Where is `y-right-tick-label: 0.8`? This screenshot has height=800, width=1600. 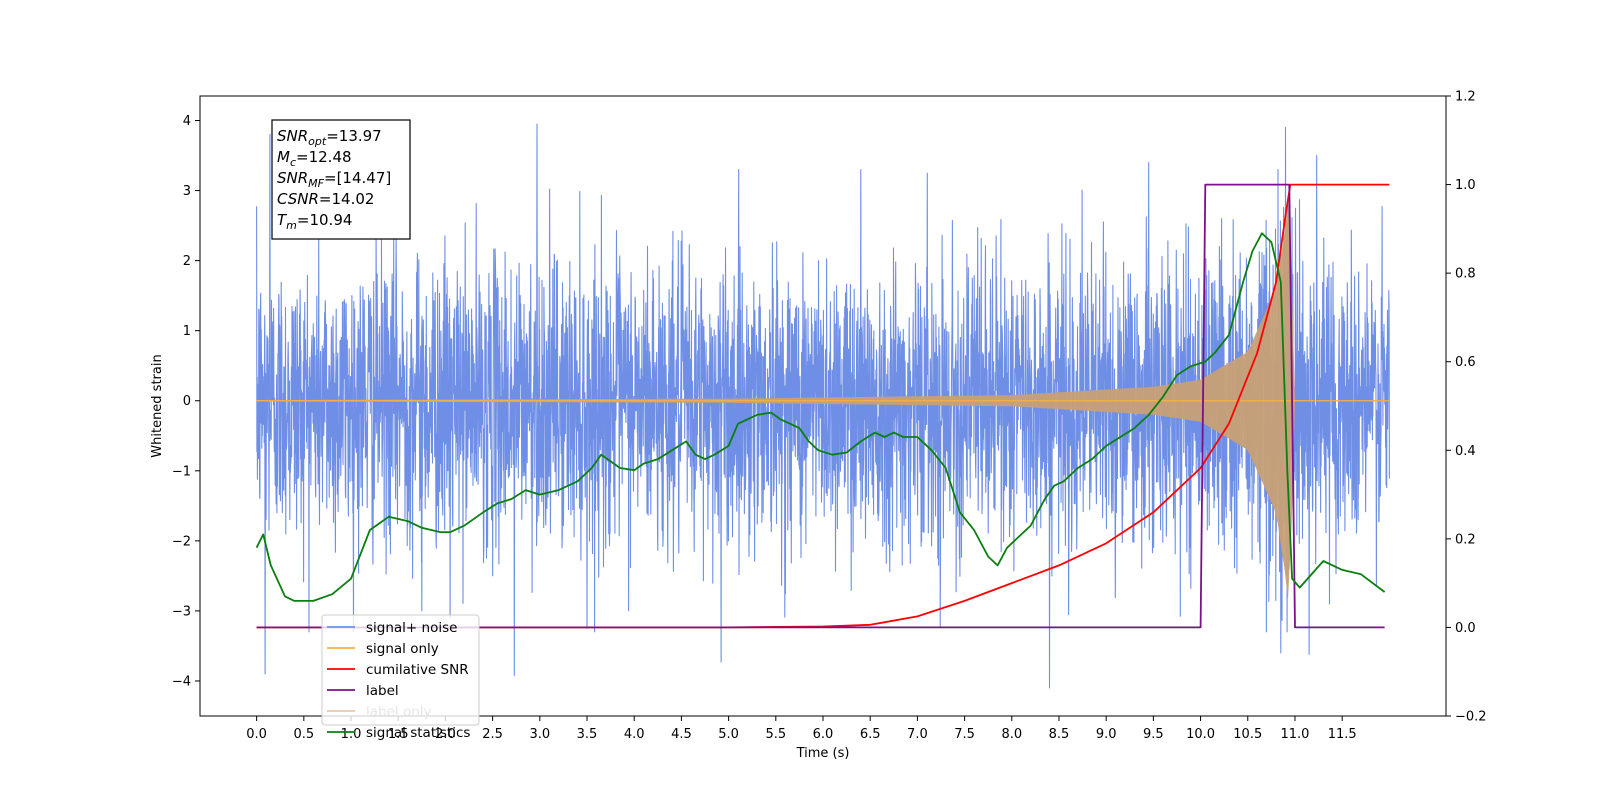 y-right-tick-label: 0.8 is located at coordinates (1465, 274).